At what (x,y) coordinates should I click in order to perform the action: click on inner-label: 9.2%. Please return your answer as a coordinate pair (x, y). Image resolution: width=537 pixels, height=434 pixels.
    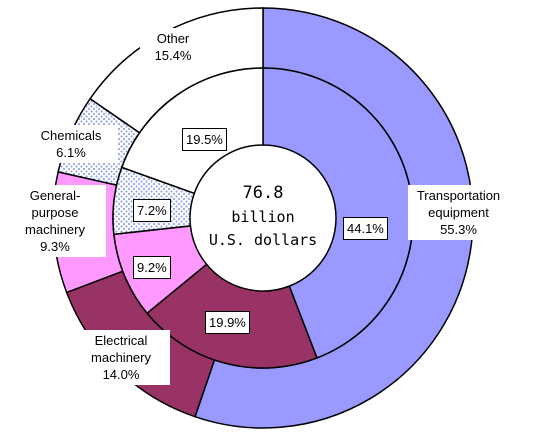
    Looking at the image, I should click on (152, 267).